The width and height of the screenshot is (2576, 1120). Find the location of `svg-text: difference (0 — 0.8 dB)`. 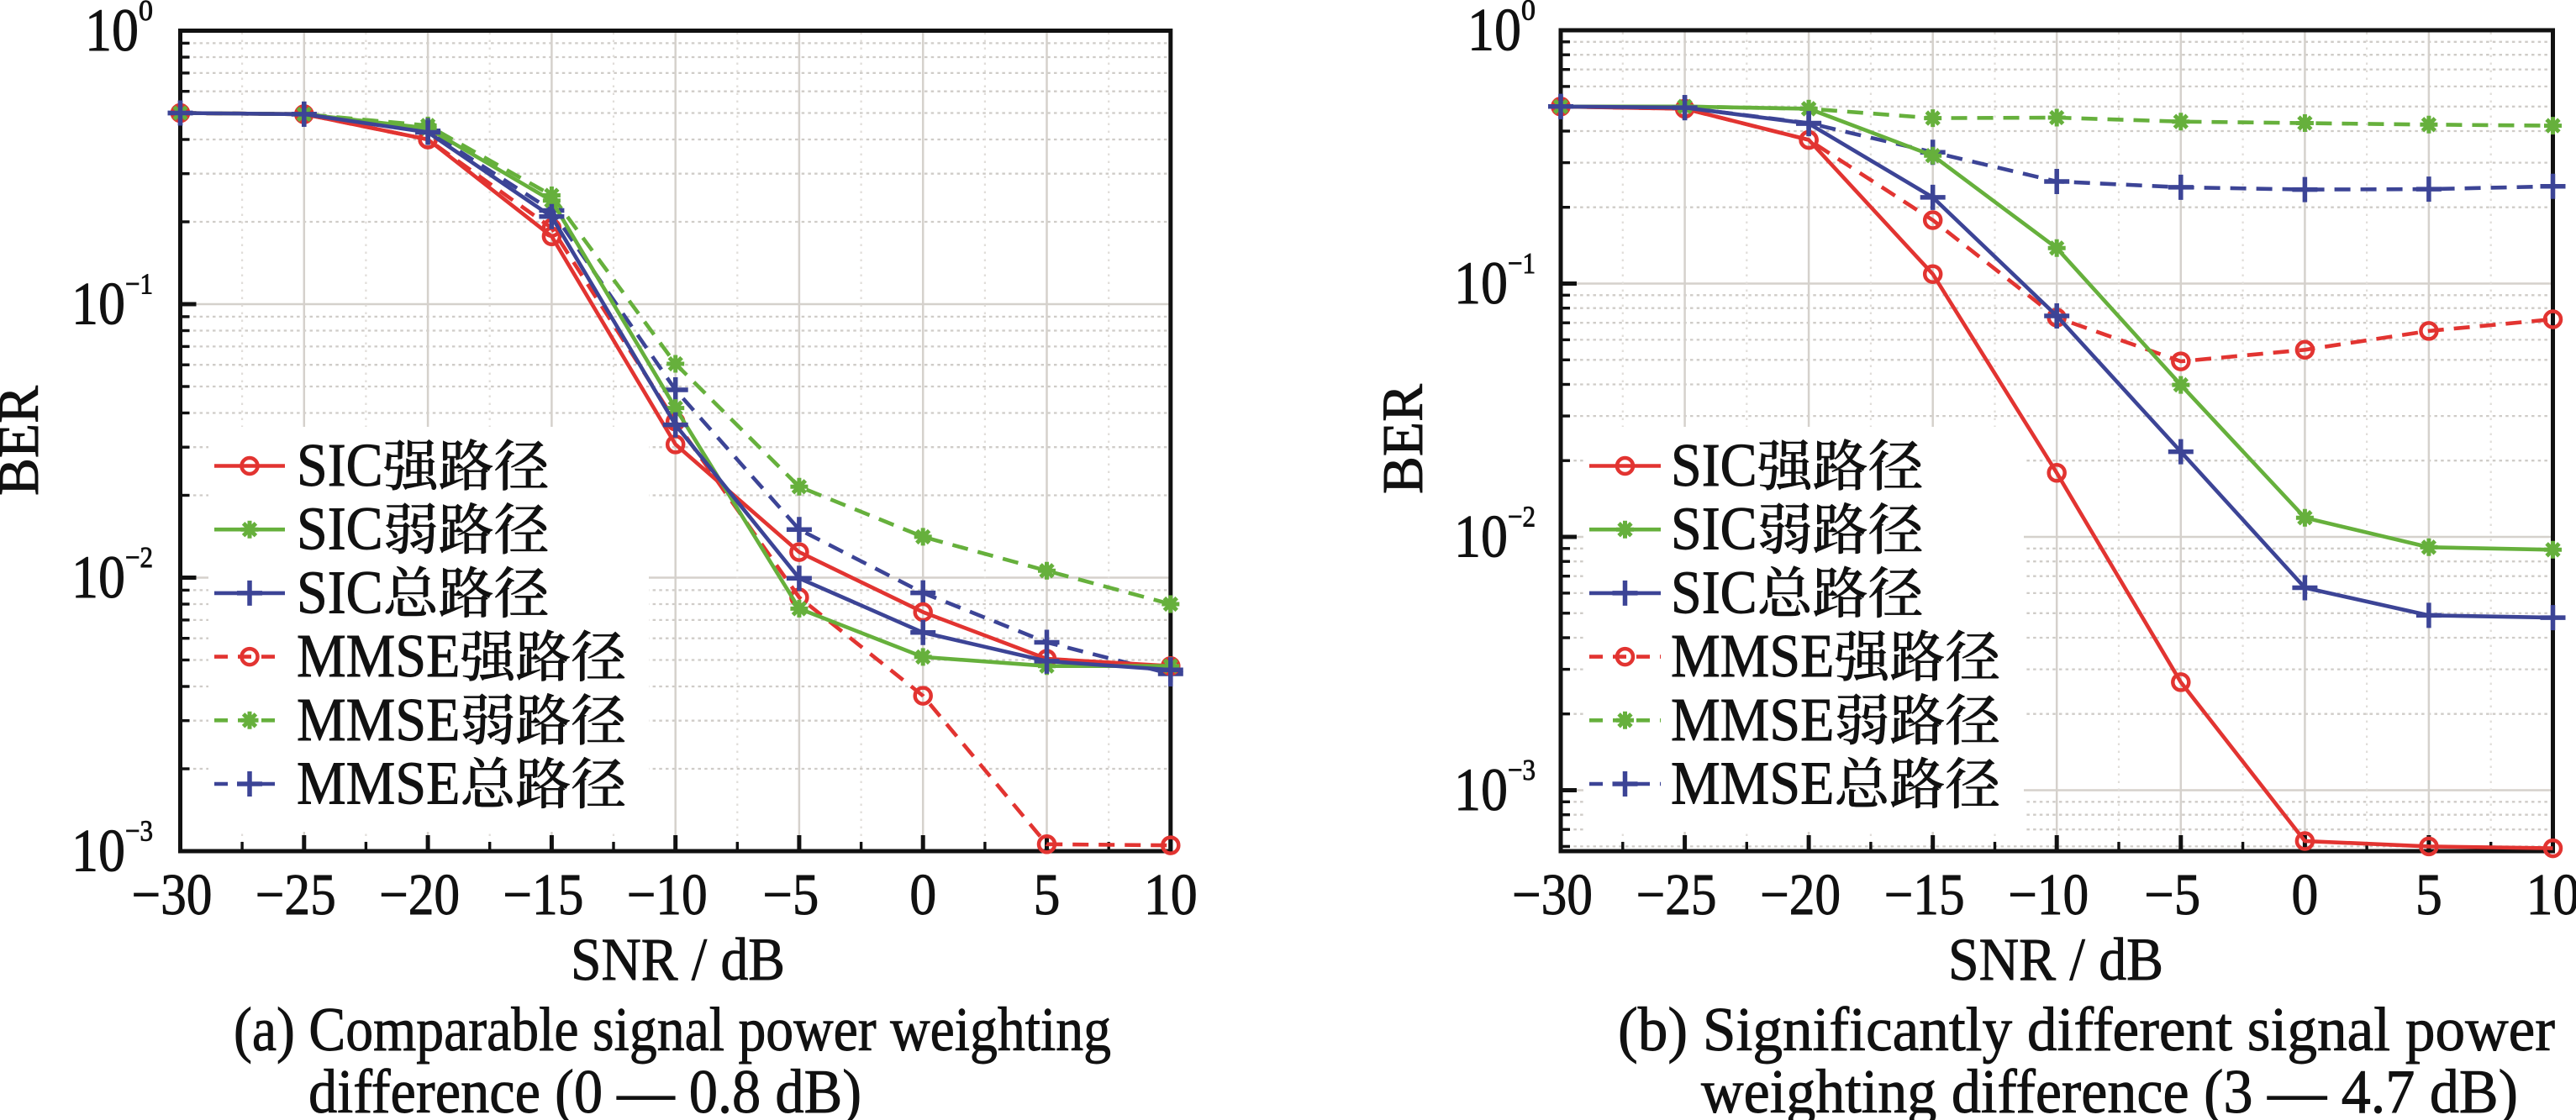

svg-text: difference (0 — 0.8 dB) is located at coordinates (584, 1089).